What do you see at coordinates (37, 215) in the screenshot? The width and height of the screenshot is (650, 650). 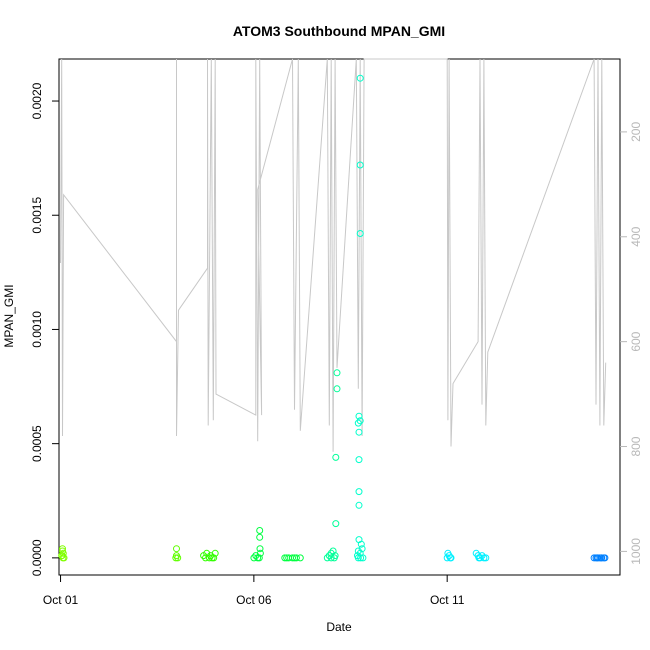 I see `y-tick-label: 0.0015` at bounding box center [37, 215].